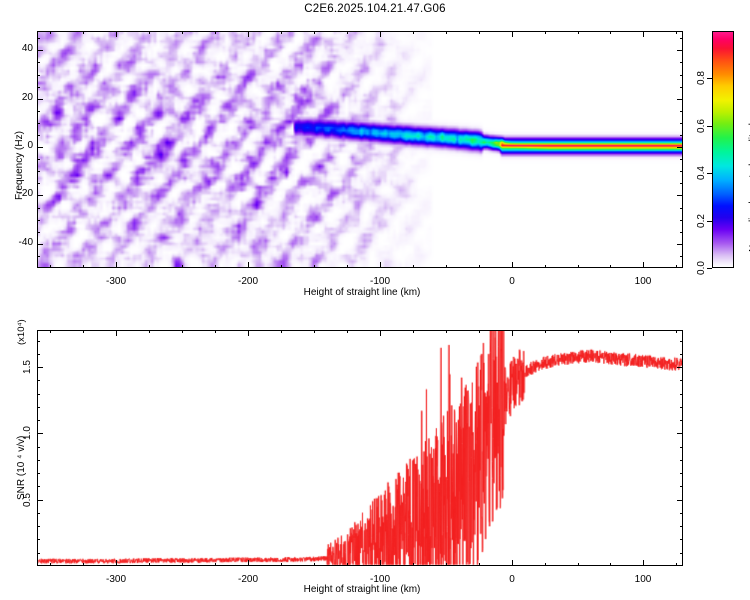 This screenshot has width=750, height=600. I want to click on x-tick-label: -300, so click(115, 281).